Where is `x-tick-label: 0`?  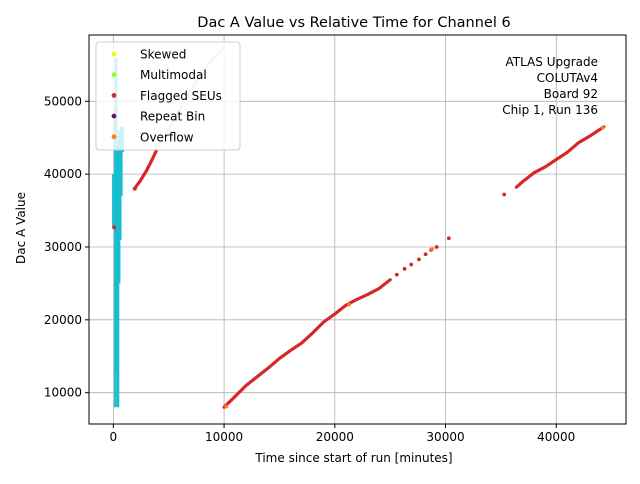 x-tick-label: 0 is located at coordinates (114, 437).